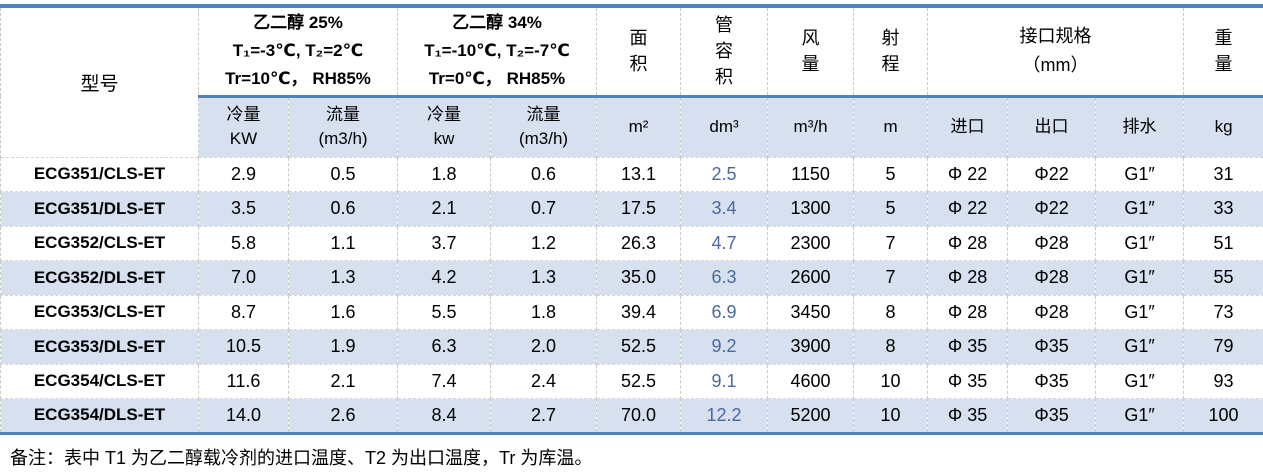 The width and height of the screenshot is (1263, 475). I want to click on cell-value: 2600, so click(811, 278).